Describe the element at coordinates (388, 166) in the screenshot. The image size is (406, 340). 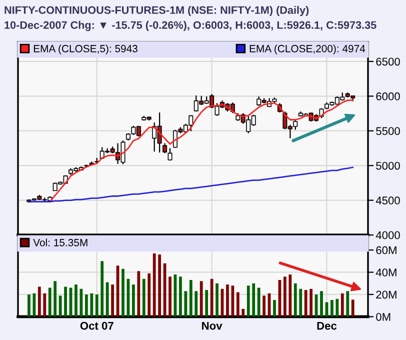
I see `y-tick-label: 5000` at that location.